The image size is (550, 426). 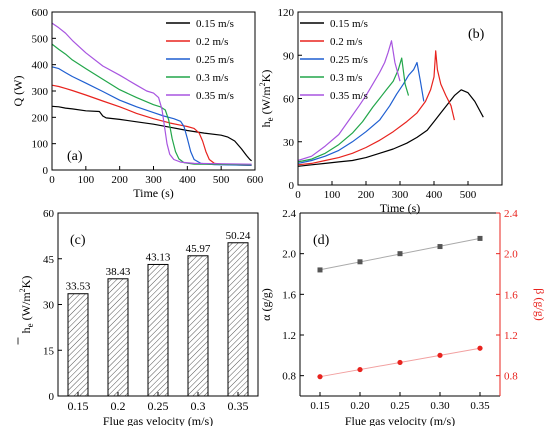 I want to click on y-tick-label: 1.6, so click(x=289, y=295).